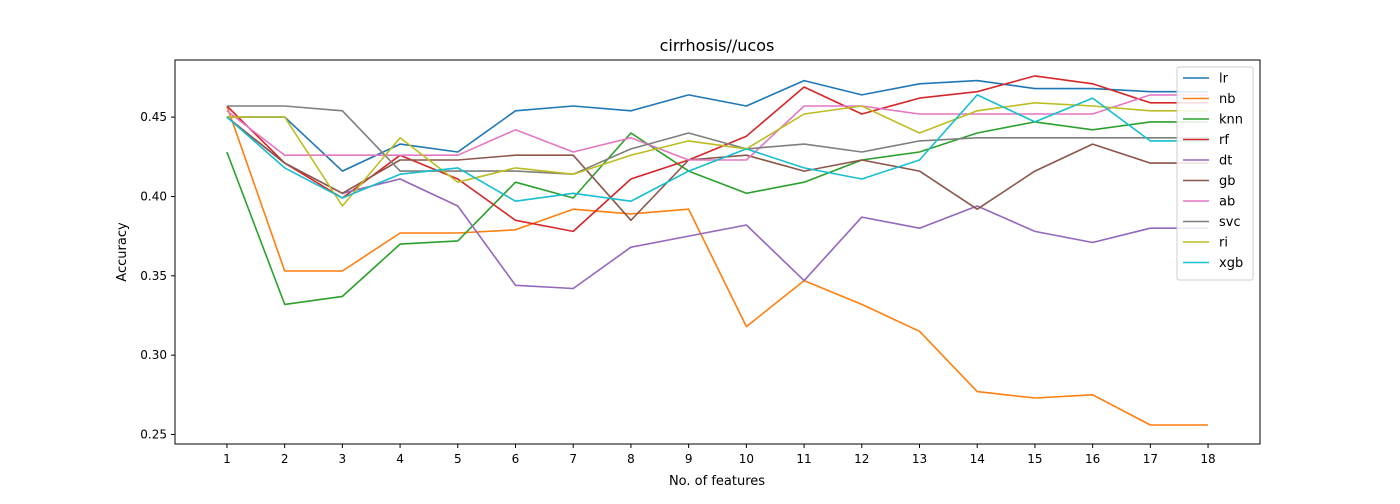 This screenshot has height=504, width=1400. What do you see at coordinates (719, 455) in the screenshot?
I see `x-axis: 1 2 3 4 5 6 7 8 9 10 11 12 13 14 15 16 17 18` at bounding box center [719, 455].